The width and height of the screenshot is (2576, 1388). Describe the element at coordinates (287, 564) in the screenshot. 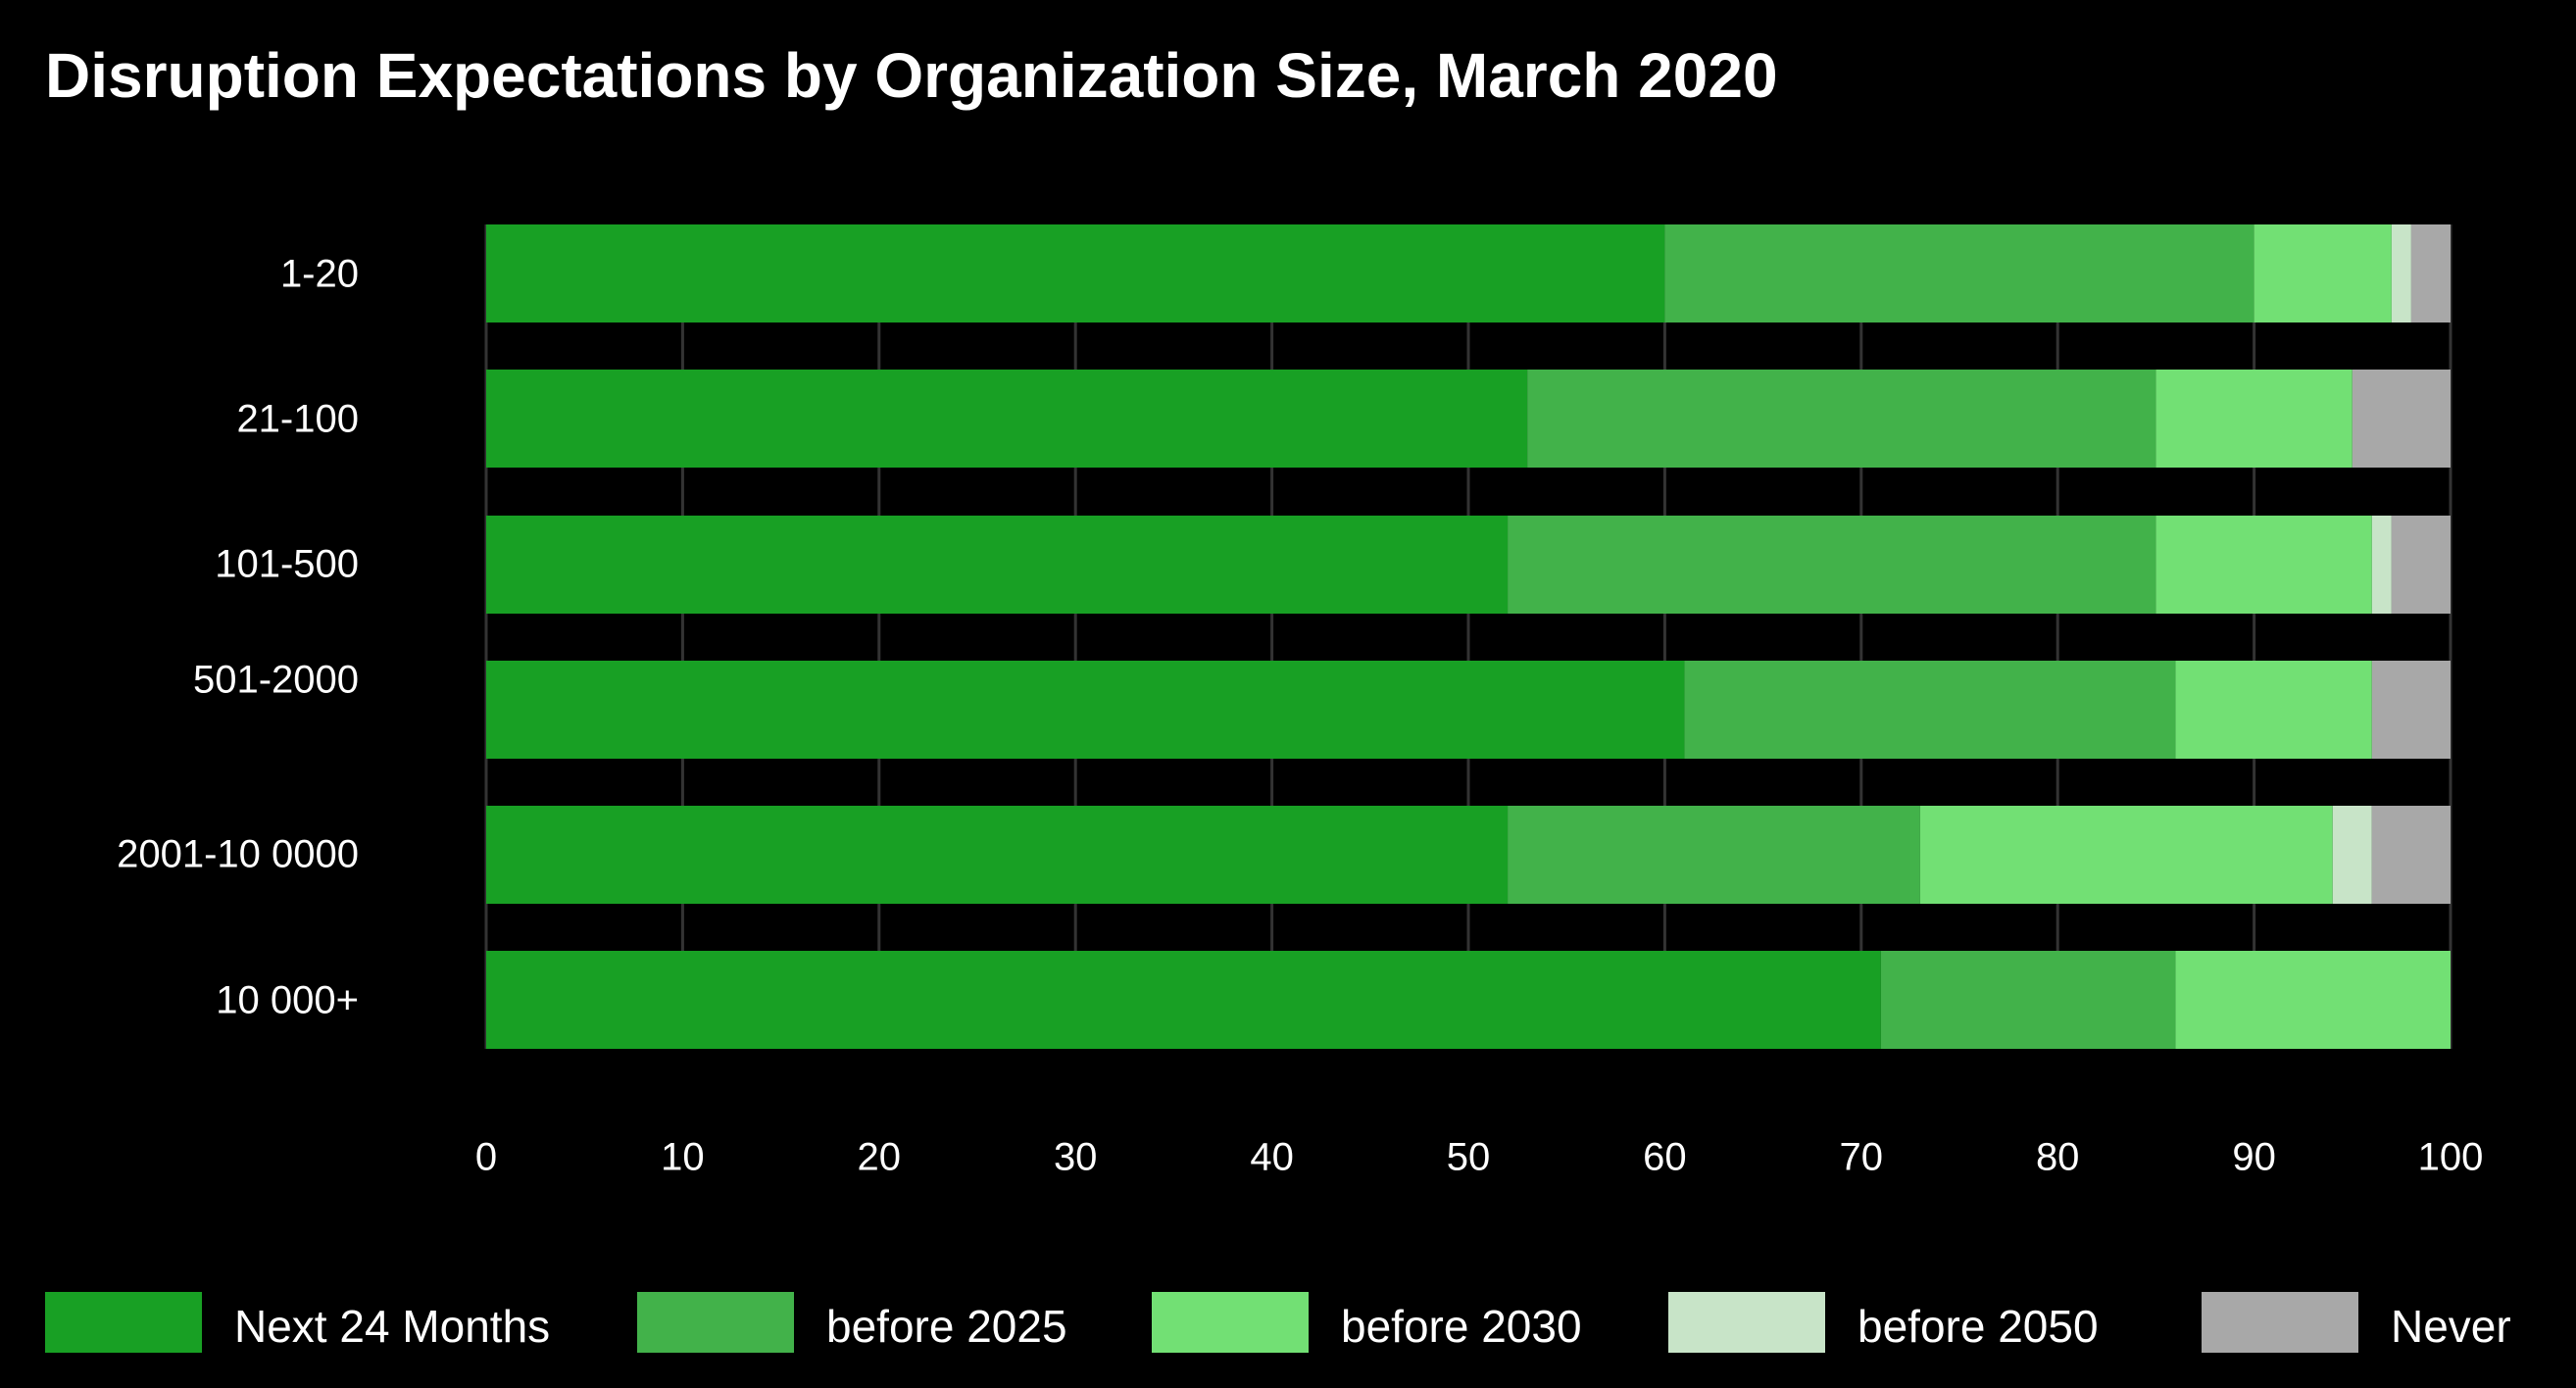

I see `category-label: 101-500` at that location.